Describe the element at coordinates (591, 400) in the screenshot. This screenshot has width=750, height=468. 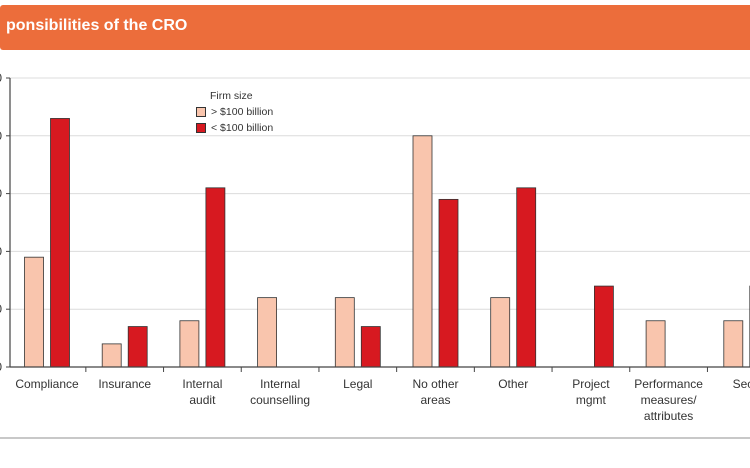
I see `x-tick-label: mgmt` at that location.